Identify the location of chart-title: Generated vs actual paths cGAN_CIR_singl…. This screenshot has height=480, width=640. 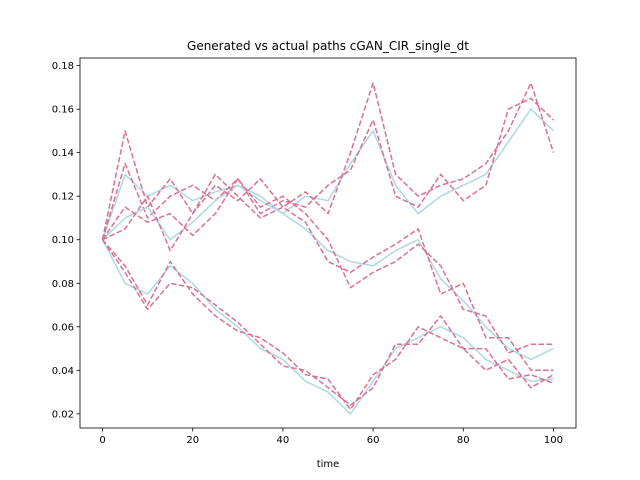
(328, 46).